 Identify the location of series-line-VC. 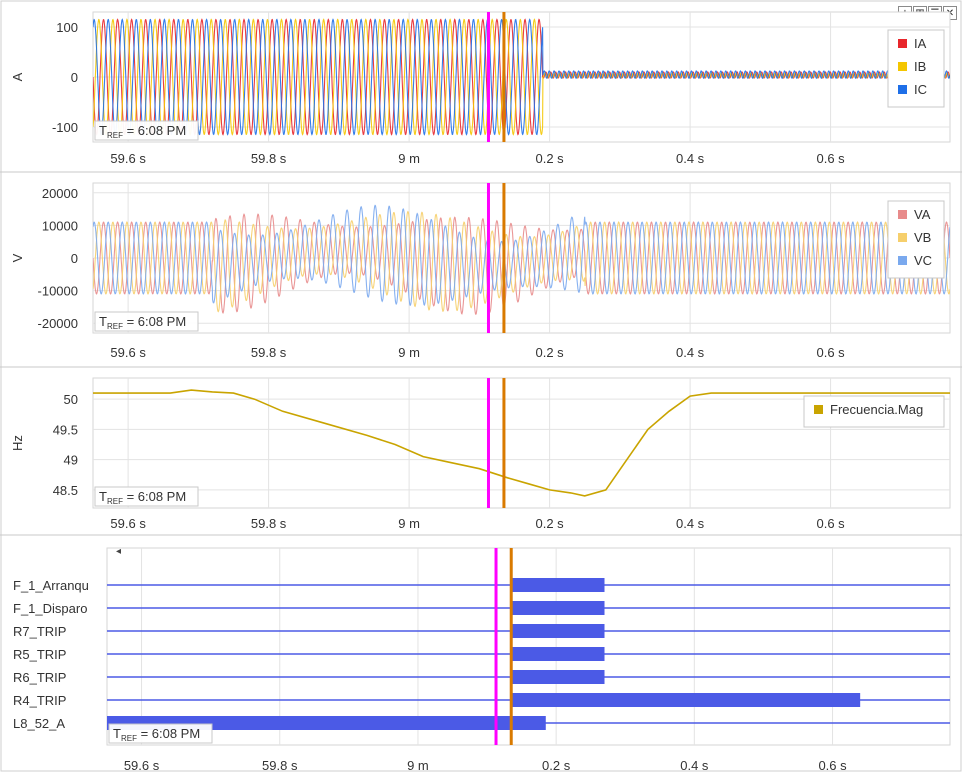
(521, 255).